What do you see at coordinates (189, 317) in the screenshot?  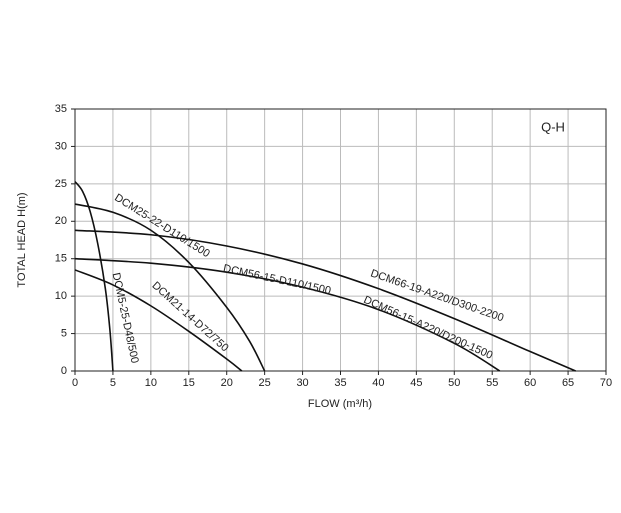 I see `curve-label: DCM21-14-D72/750` at bounding box center [189, 317].